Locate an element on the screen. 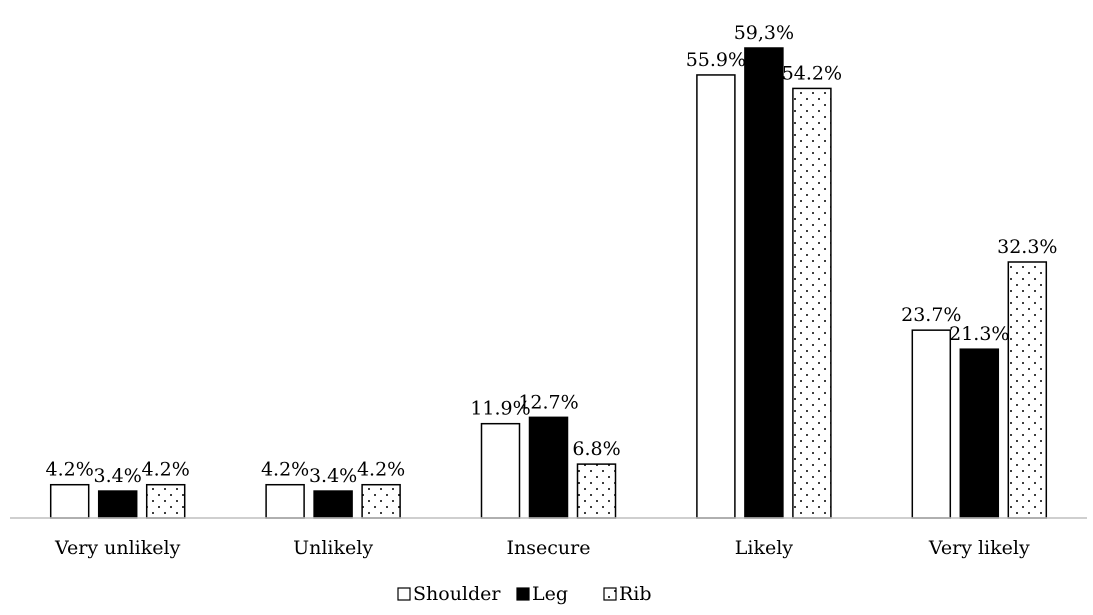 The width and height of the screenshot is (1093, 615). category-label-unlikely: Unlikely is located at coordinates (333, 548).